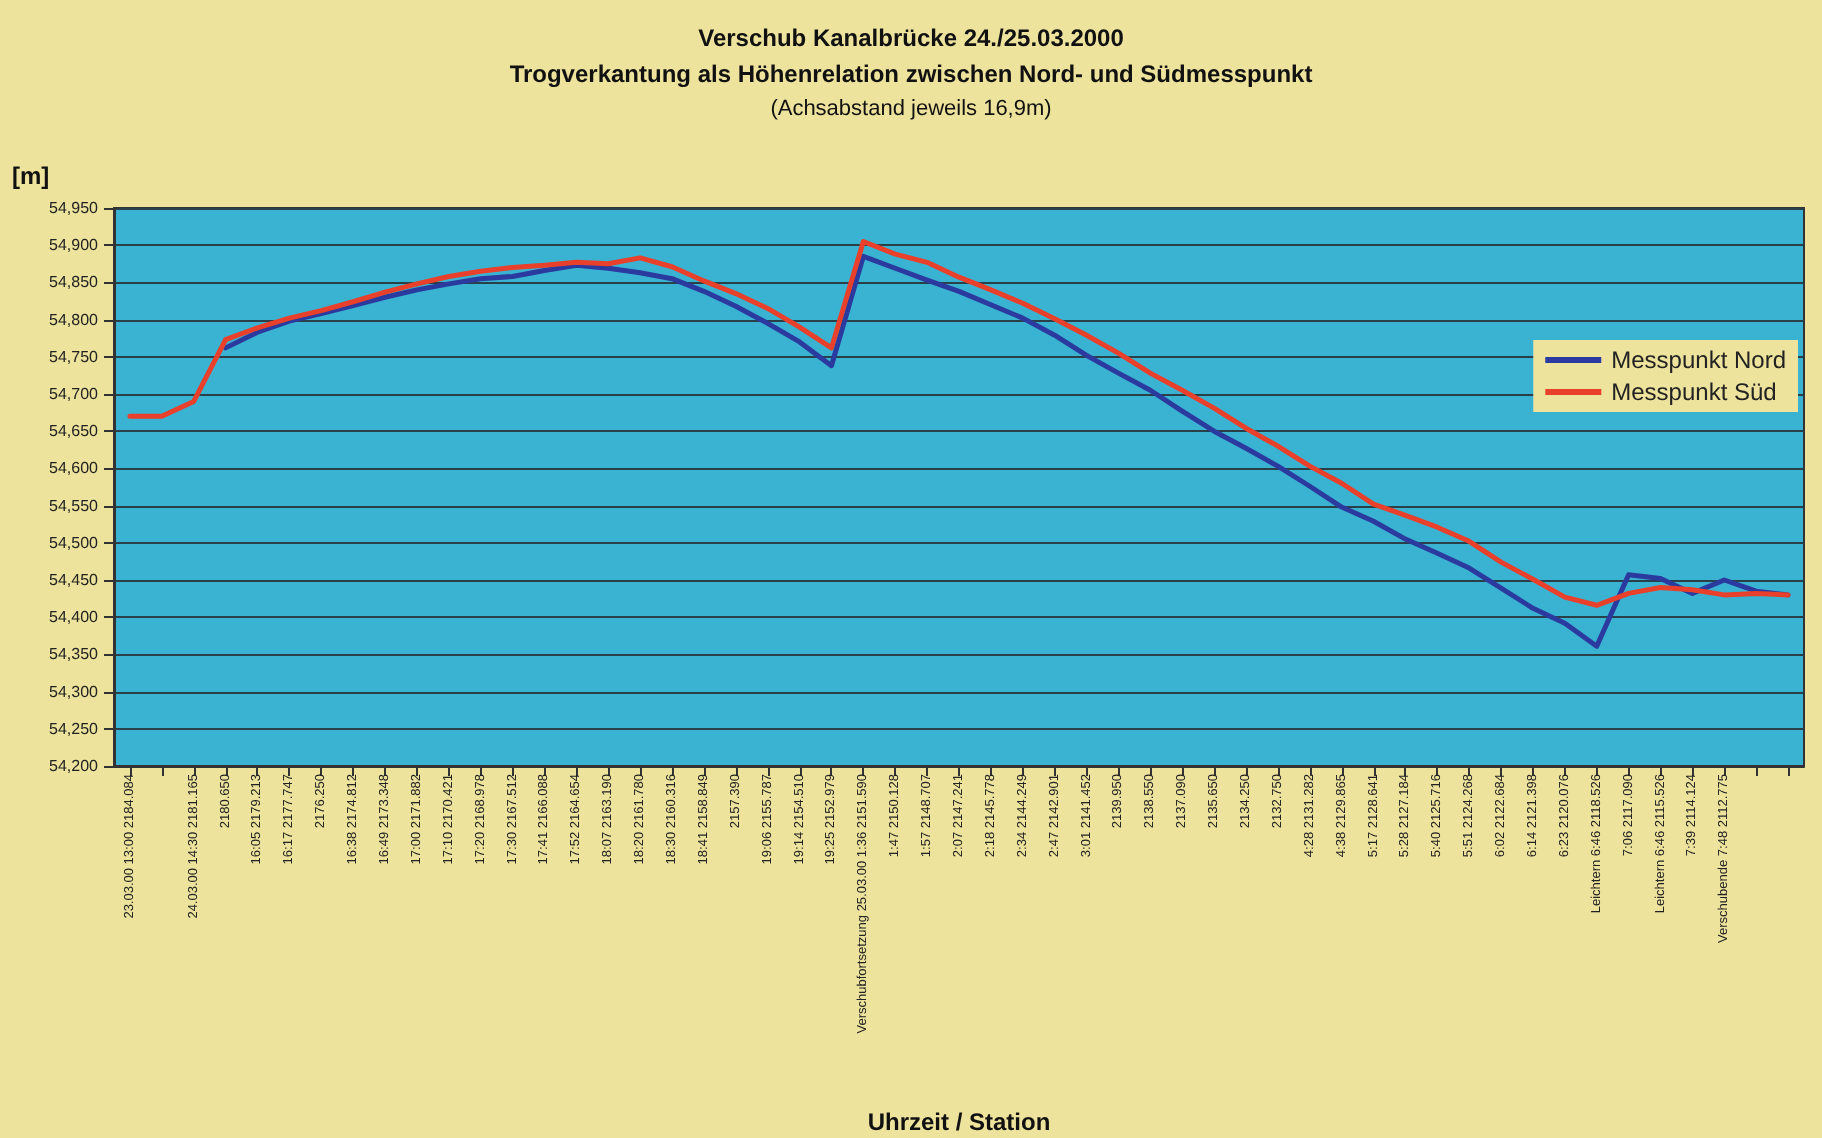 Image resolution: width=1822 pixels, height=1138 pixels. Describe the element at coordinates (911, 38) in the screenshot. I see `chart-title: Verschub Kanalbrücke 24./25.03.2000` at that location.